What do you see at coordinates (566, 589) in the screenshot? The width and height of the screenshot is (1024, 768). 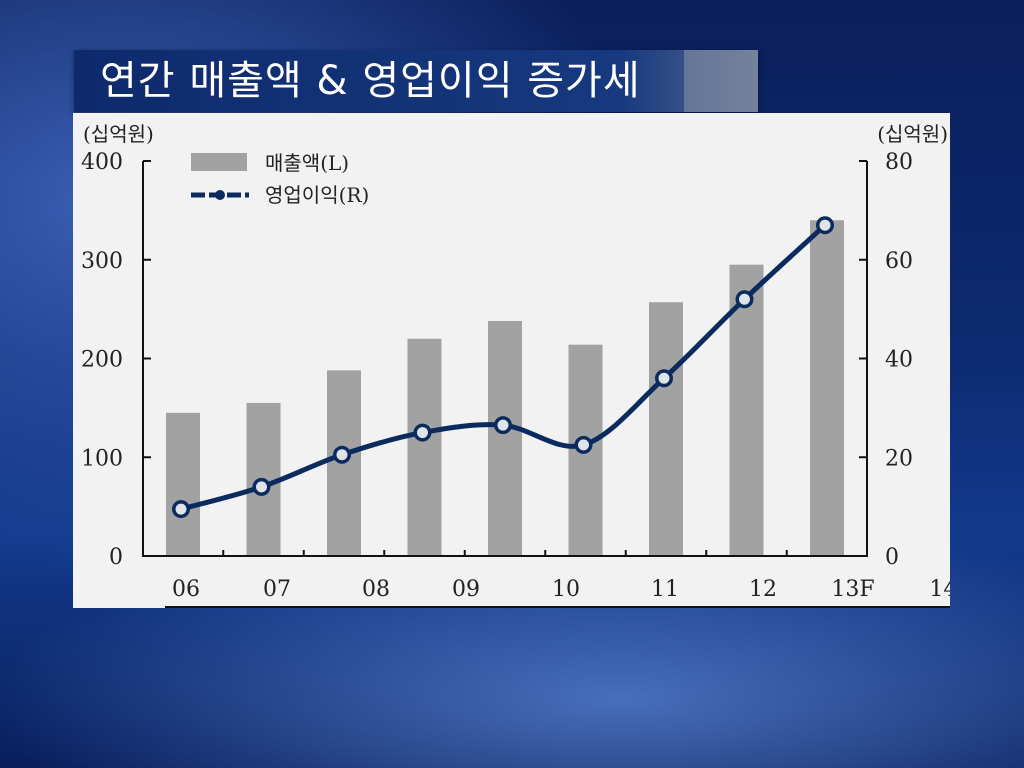 I see `x-tick-label-10: 10` at bounding box center [566, 589].